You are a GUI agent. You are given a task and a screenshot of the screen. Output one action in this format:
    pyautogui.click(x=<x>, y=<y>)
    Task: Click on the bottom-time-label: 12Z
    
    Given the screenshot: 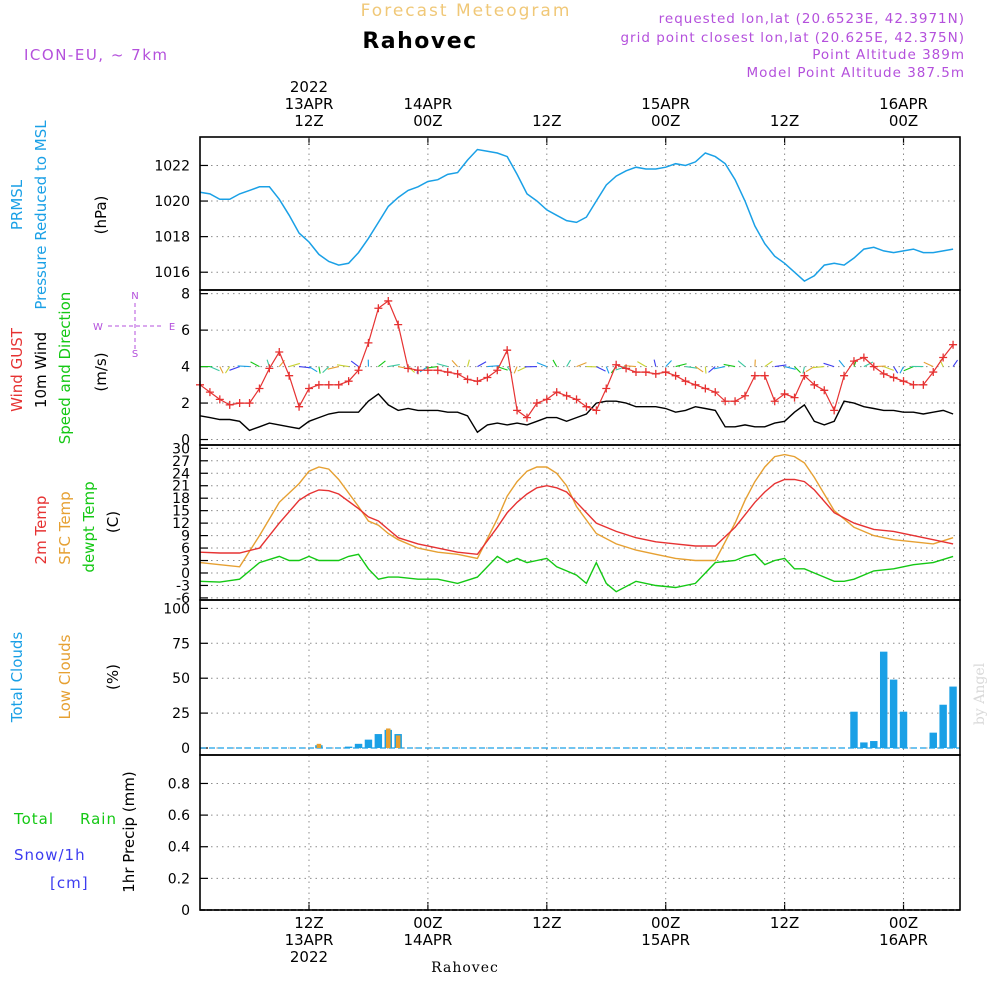 What is the action you would take?
    pyautogui.click(x=546, y=923)
    